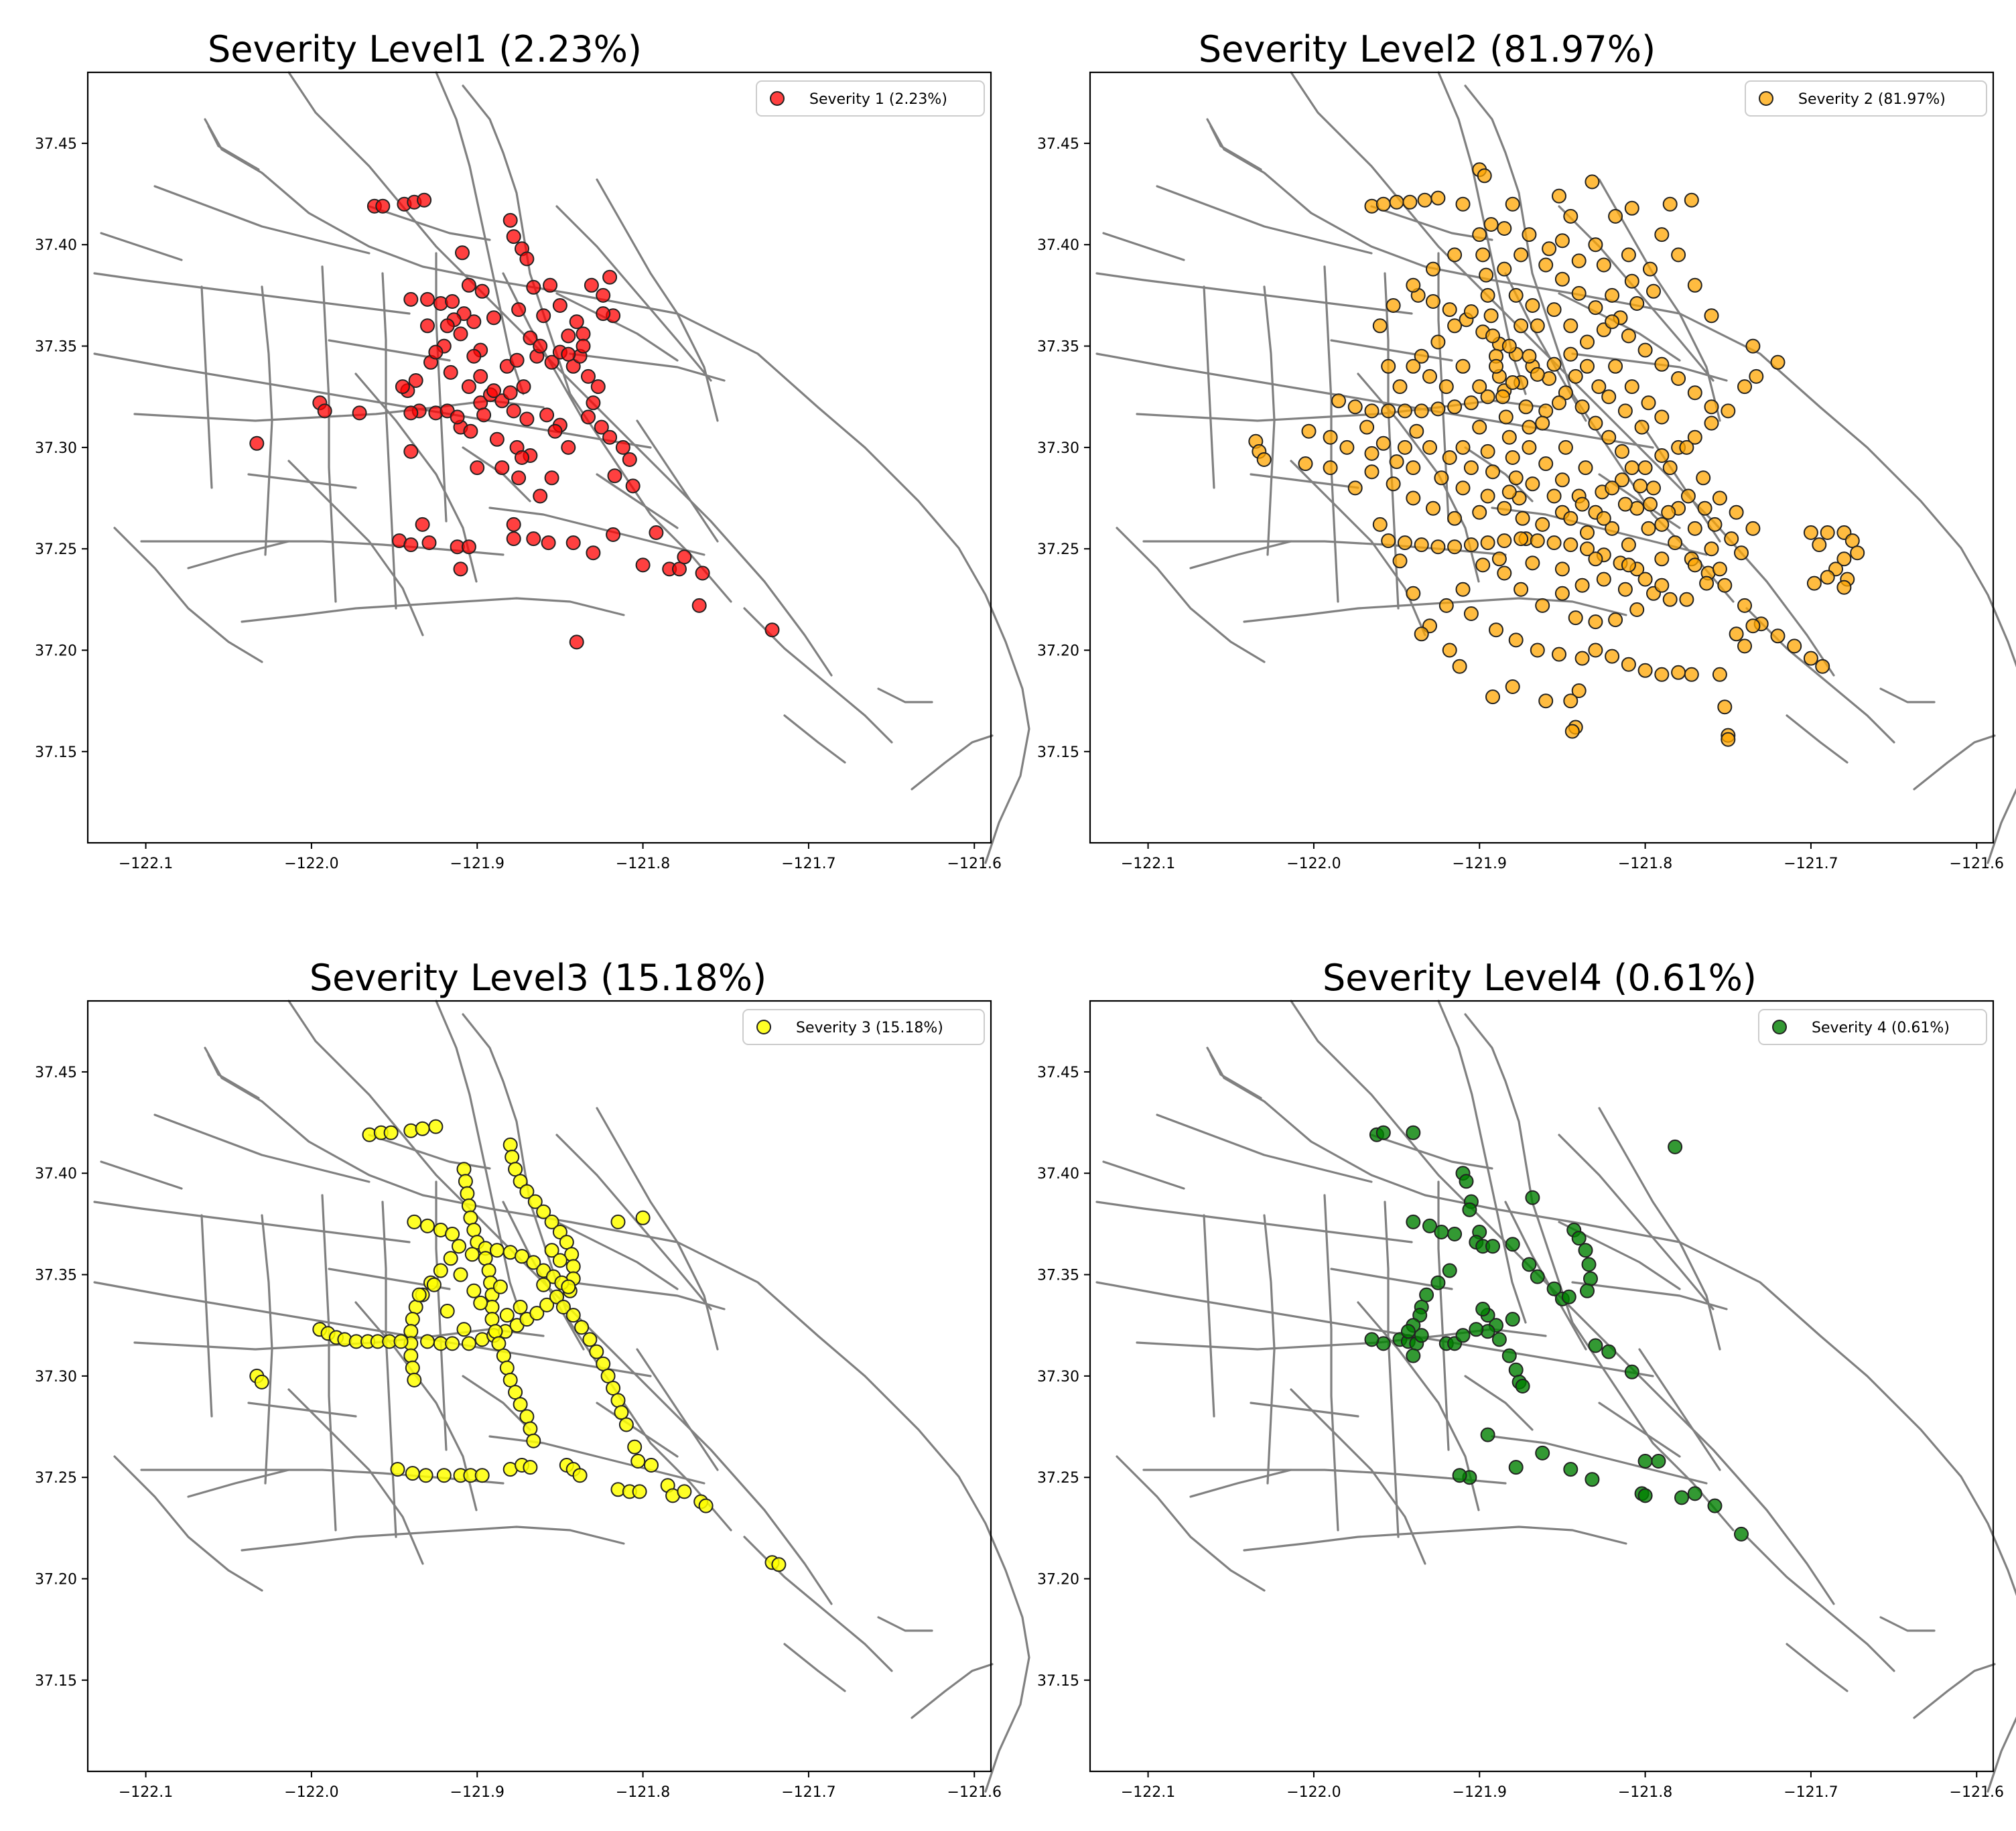 The height and width of the screenshot is (1831, 2016). I want to click on x-tick-label: −121.8, so click(1645, 864).